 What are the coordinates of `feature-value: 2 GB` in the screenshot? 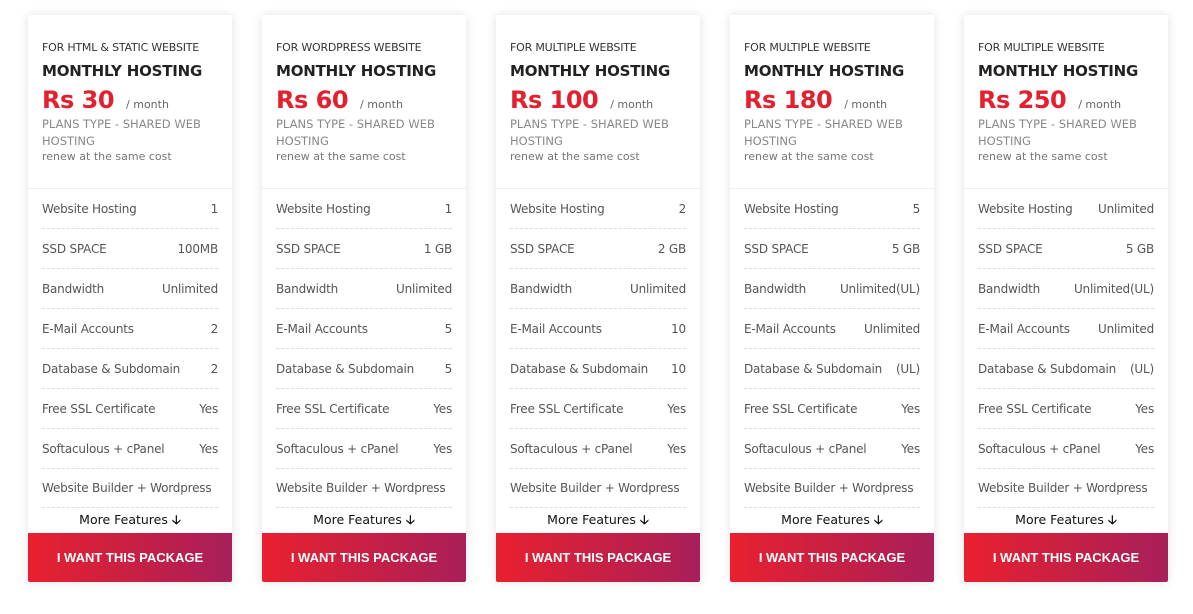 It's located at (671, 248).